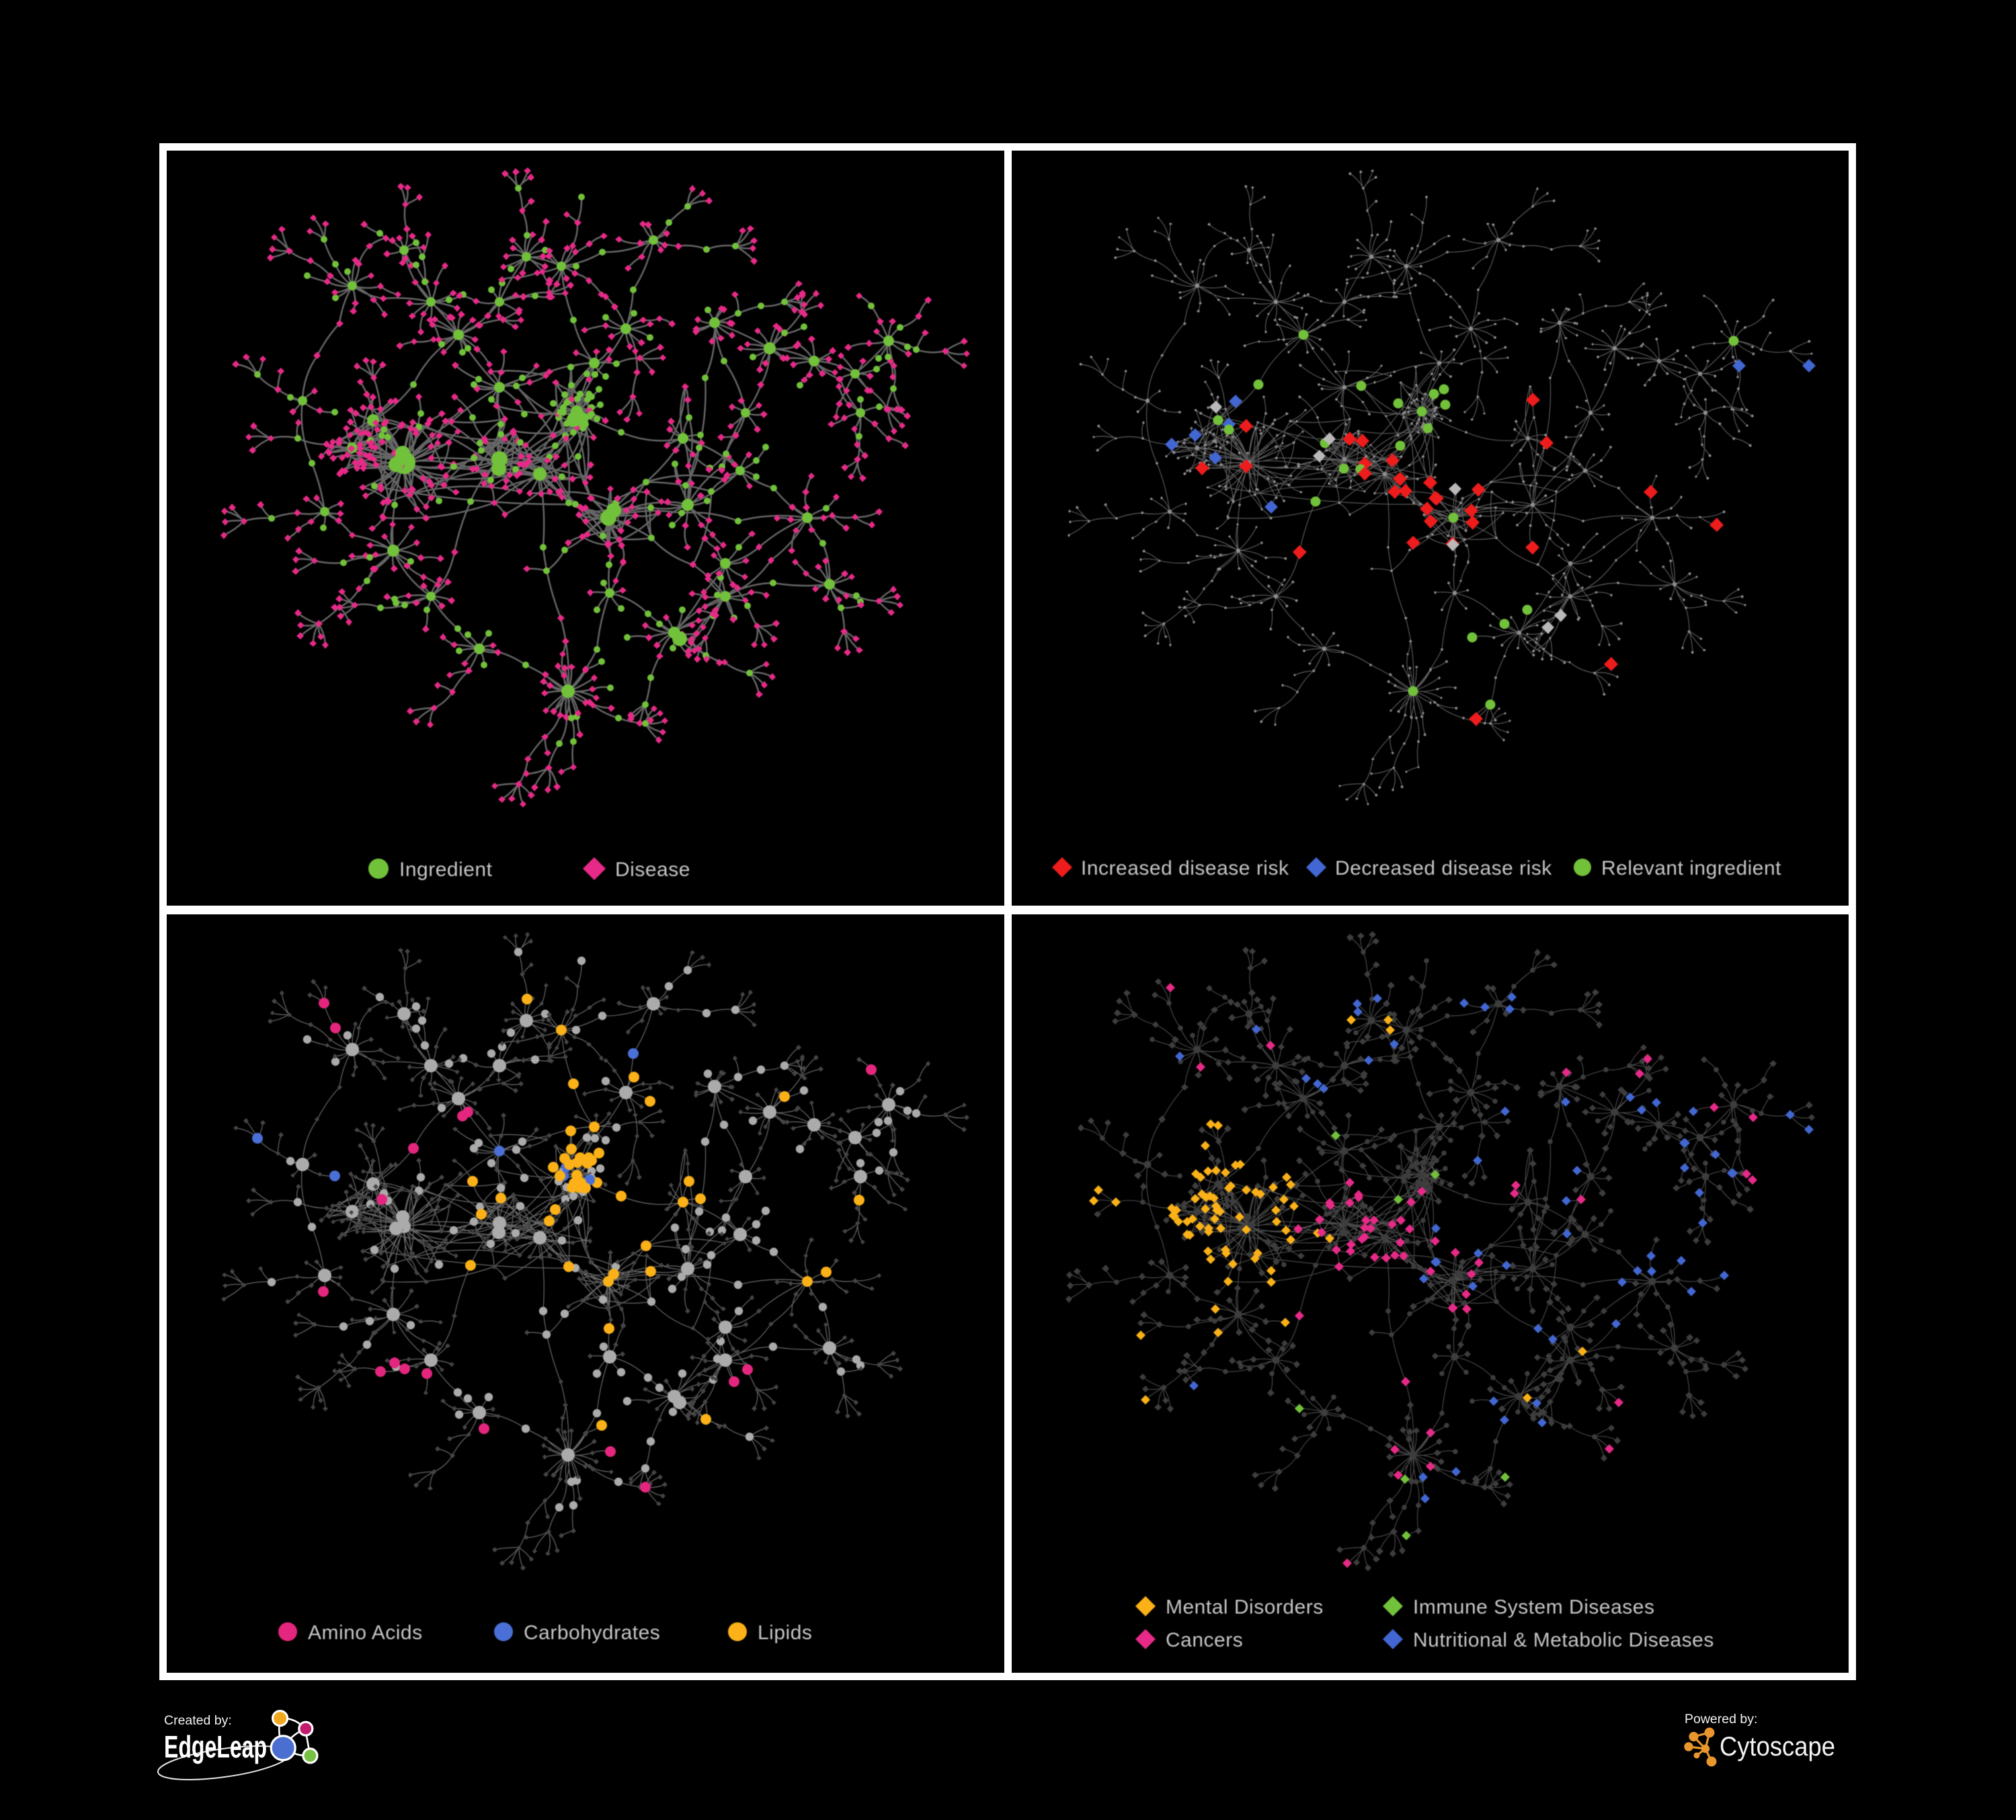 Image resolution: width=2016 pixels, height=1820 pixels. What do you see at coordinates (652, 870) in the screenshot?
I see `svg-text: Disease` at bounding box center [652, 870].